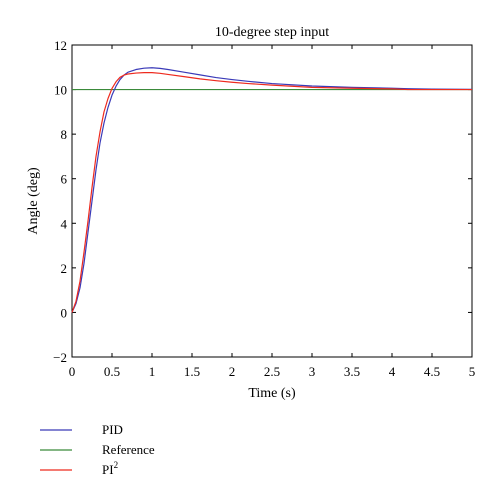 This screenshot has height=500, width=498. I want to click on x-tick-label: 3, so click(312, 371).